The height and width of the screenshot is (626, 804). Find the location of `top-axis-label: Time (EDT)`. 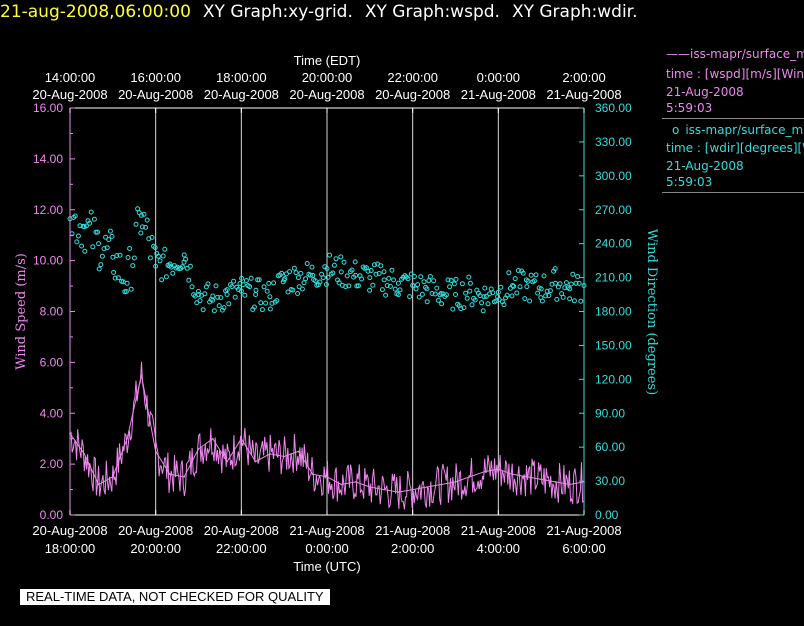

top-axis-label: Time (EDT) is located at coordinates (327, 60).